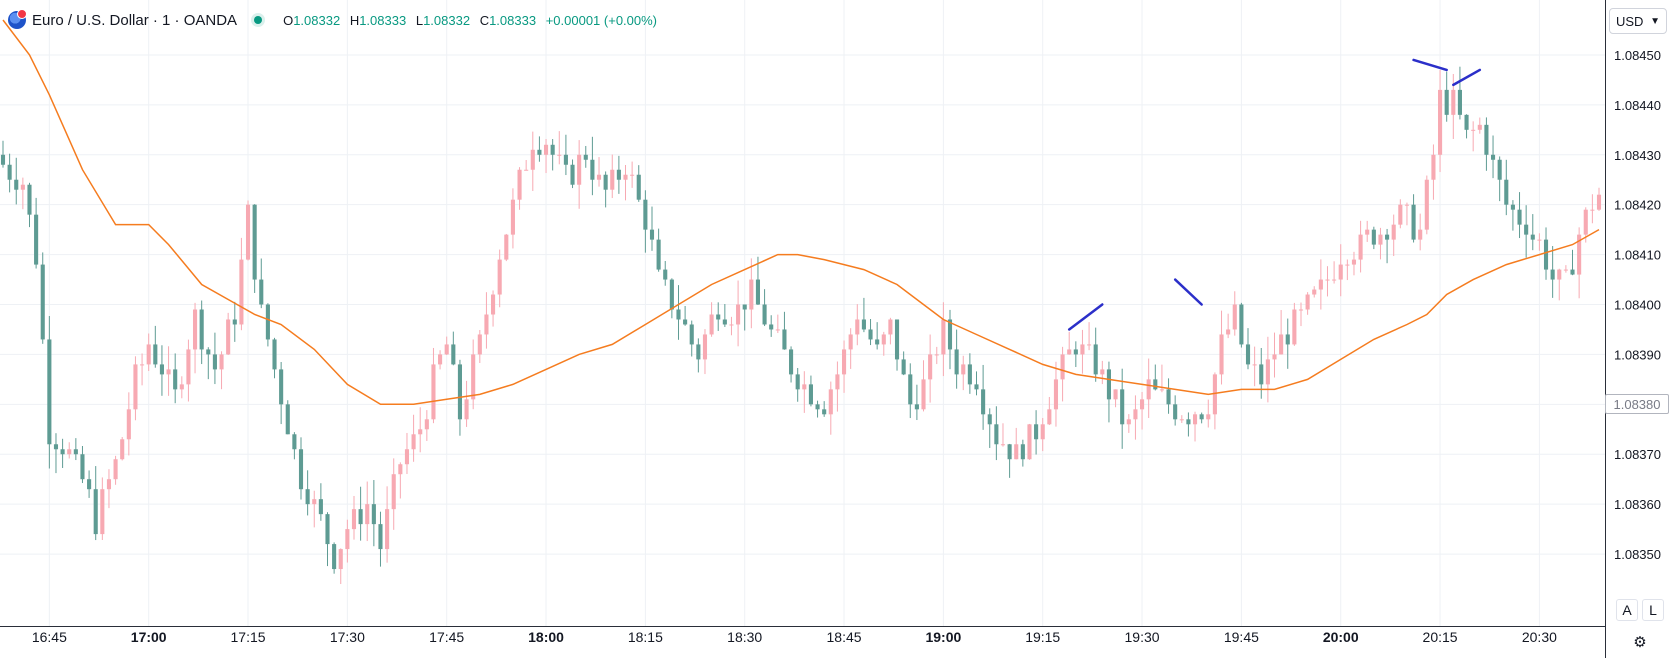 This screenshot has width=1673, height=658. I want to click on auto-scale-button: A, so click(1627, 610).